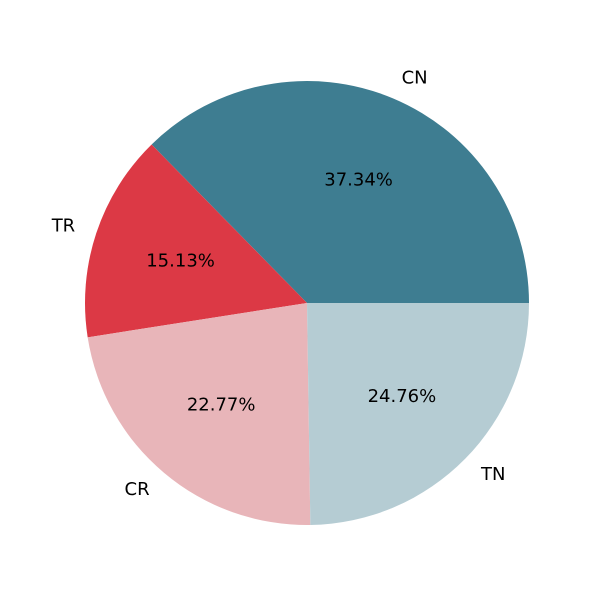 The image size is (600, 600). What do you see at coordinates (221, 404) in the screenshot?
I see `pct-label-cr: 22.77%` at bounding box center [221, 404].